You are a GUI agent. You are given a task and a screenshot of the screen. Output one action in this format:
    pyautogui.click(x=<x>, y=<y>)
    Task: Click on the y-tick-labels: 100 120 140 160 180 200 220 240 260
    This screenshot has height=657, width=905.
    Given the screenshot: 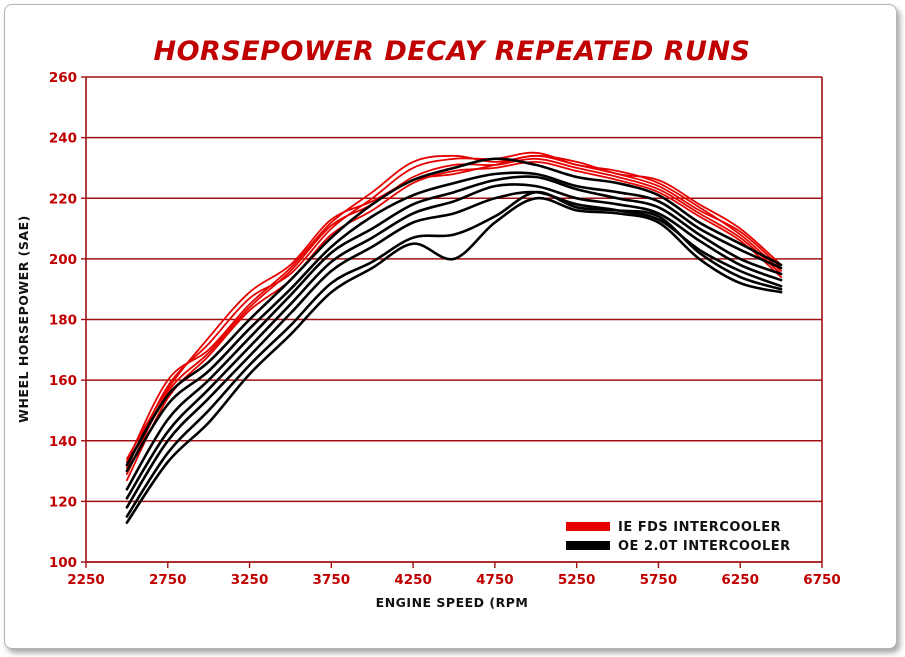 What is the action you would take?
    pyautogui.click(x=63, y=320)
    